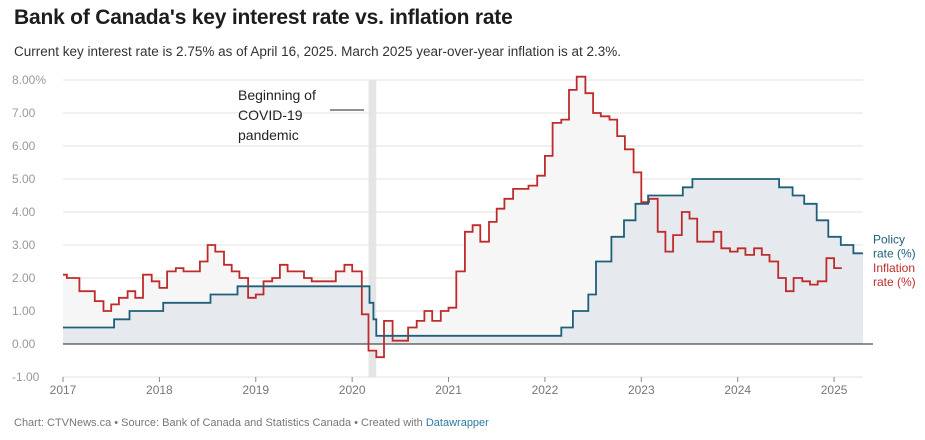  What do you see at coordinates (270, 115) in the screenshot?
I see `covid-annotation-text: COVID-19` at bounding box center [270, 115].